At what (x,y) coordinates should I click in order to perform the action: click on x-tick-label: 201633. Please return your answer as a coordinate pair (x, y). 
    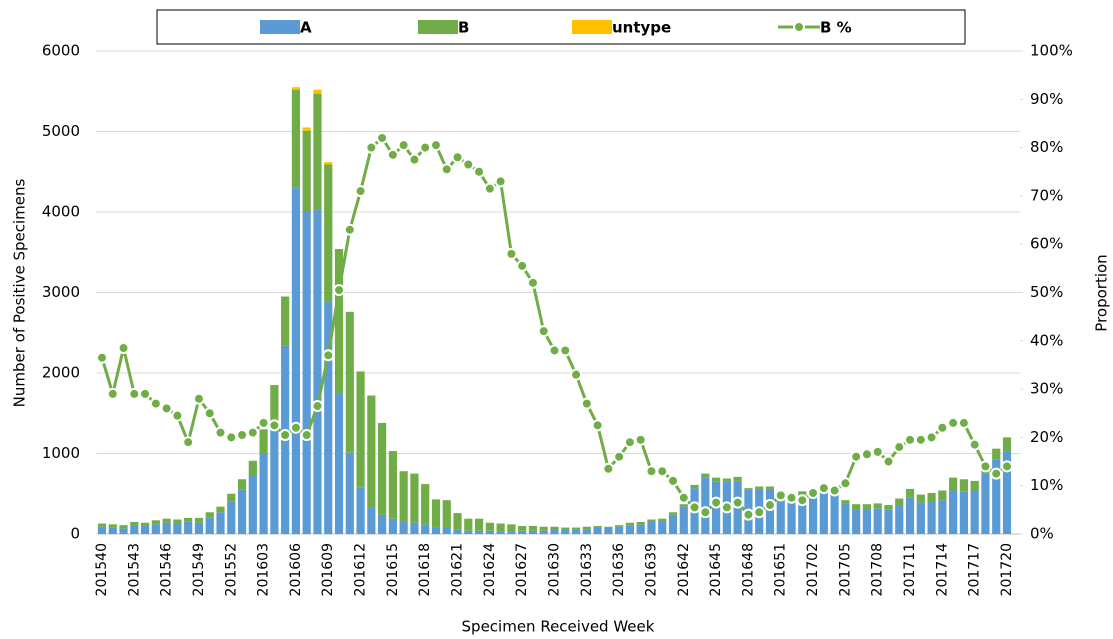
    Looking at the image, I should click on (587, 569).